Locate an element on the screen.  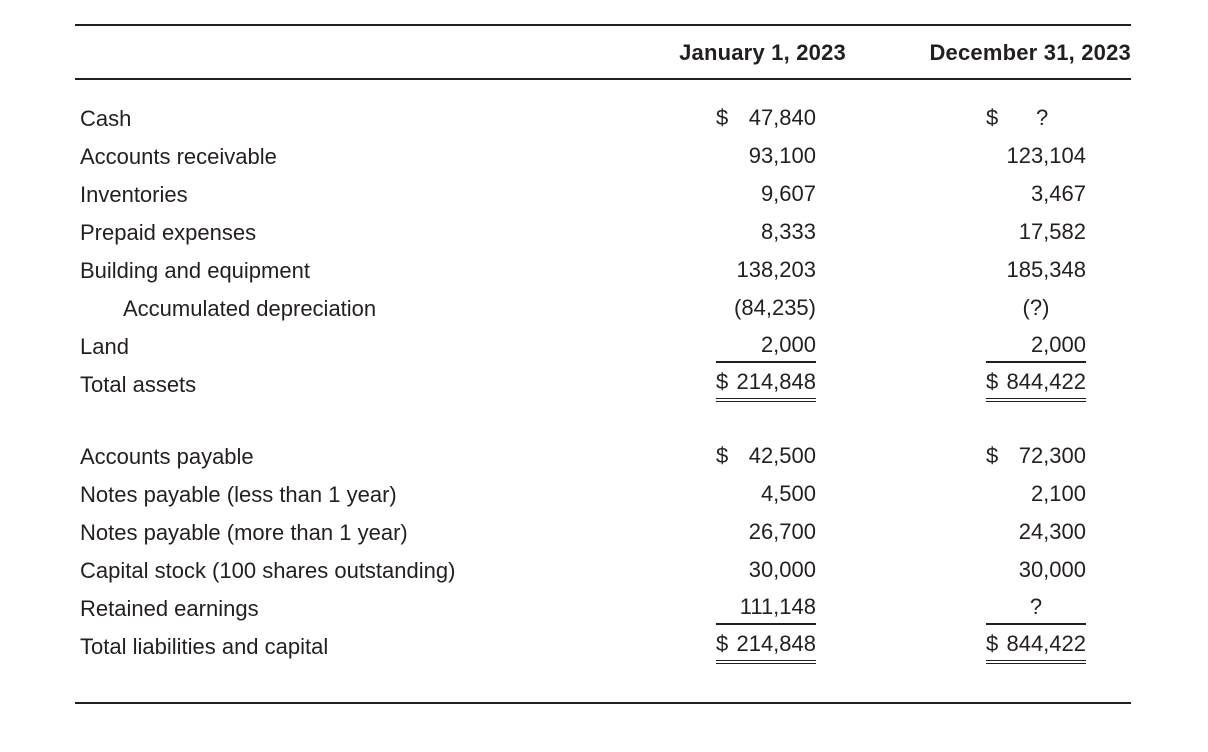
table-row: Accumulated depreciation (84,235) (?) is located at coordinates (603, 309).